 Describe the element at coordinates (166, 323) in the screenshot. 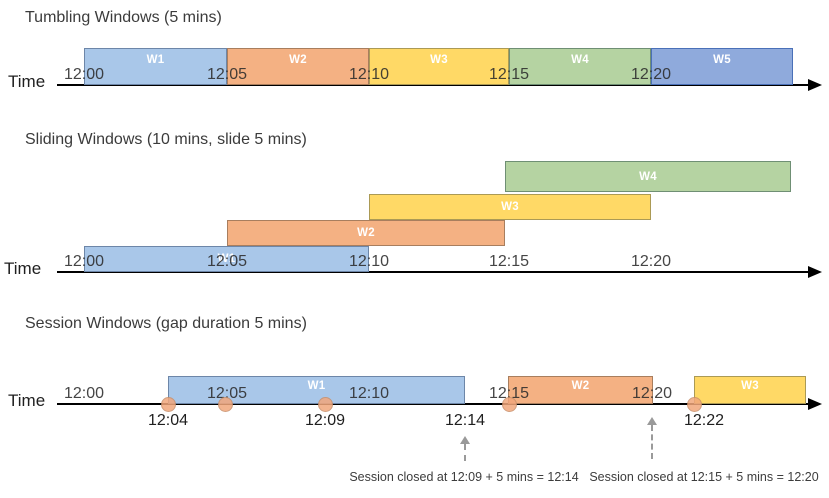

I see `section-title: Session Windows (gap duration 5 mins)` at that location.